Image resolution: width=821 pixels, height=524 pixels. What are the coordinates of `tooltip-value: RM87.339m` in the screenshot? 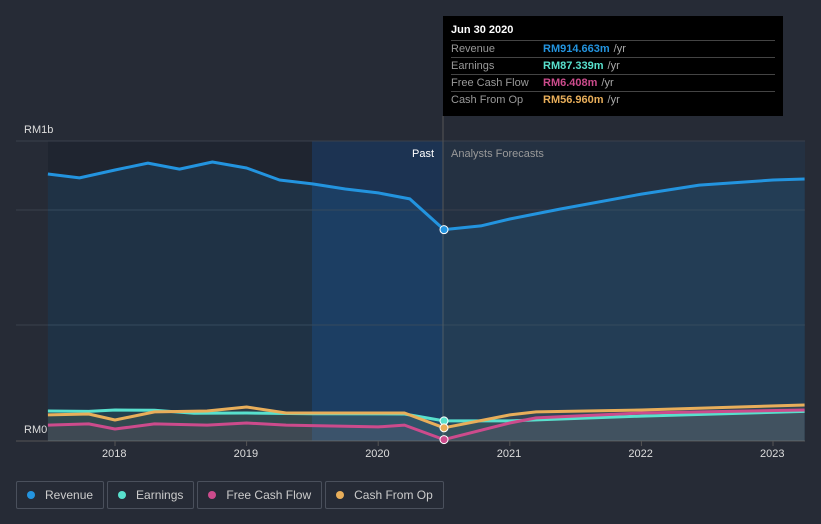 It's located at (573, 66).